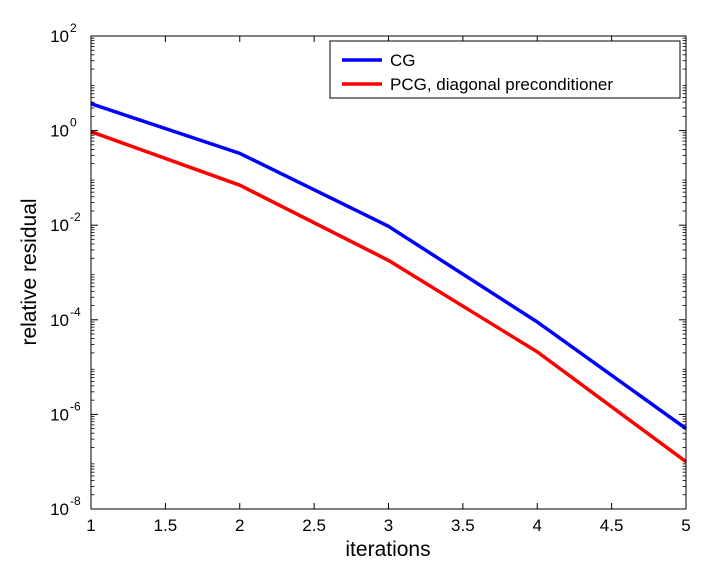 This screenshot has width=715, height=573. What do you see at coordinates (75, 501) in the screenshot?
I see `y-tick-exponent: -8` at bounding box center [75, 501].